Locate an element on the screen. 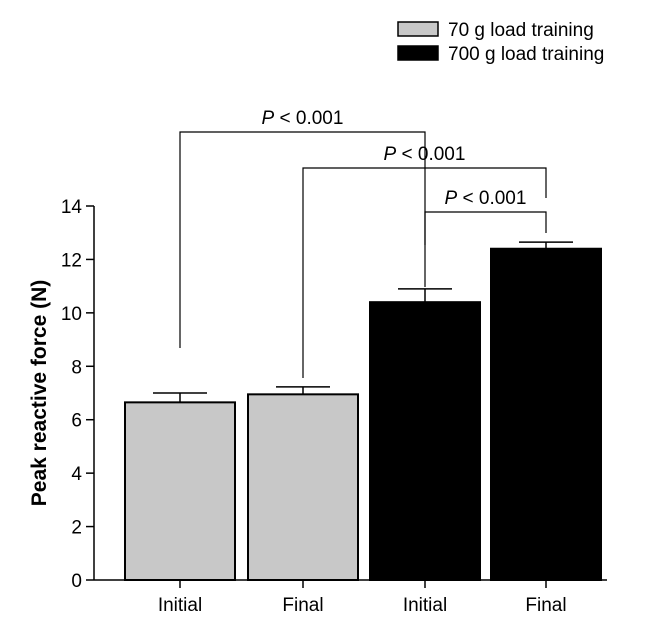  y-axis-title: Peak reactive force (N) is located at coordinates (39, 393).